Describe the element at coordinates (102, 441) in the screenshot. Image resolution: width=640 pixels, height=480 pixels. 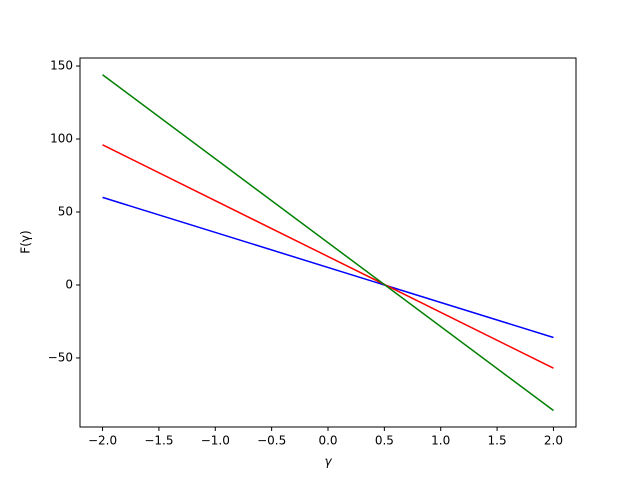
I see `x-tick-label: −2.0` at that location.